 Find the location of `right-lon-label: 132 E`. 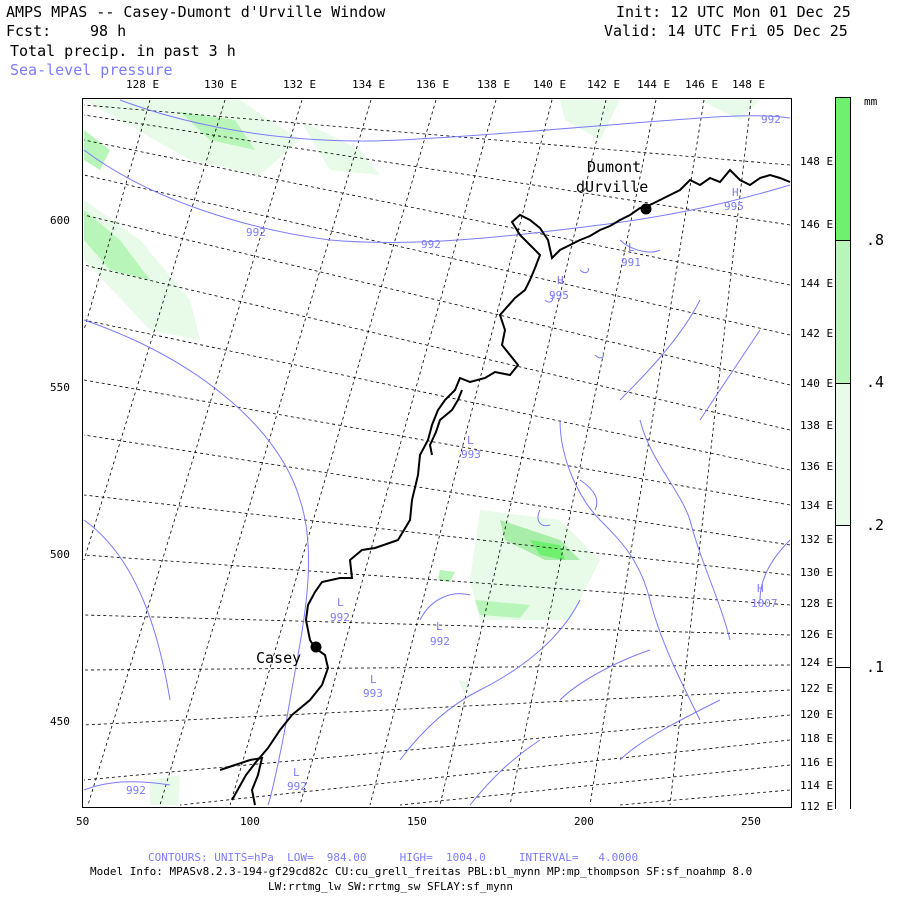

right-lon-label: 132 E is located at coordinates (817, 539).